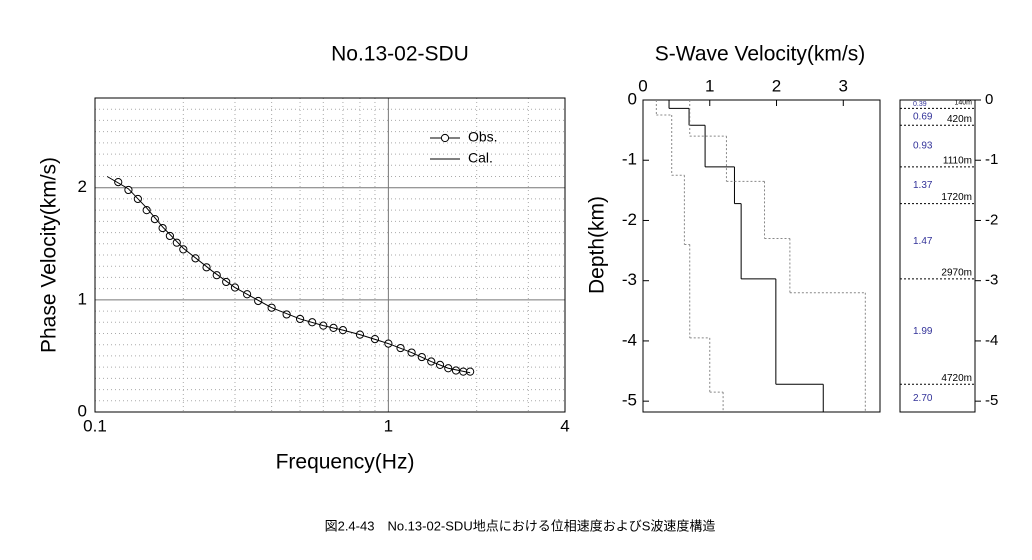  Describe the element at coordinates (761, 256) in the screenshot. I see `plot-frame` at that location.